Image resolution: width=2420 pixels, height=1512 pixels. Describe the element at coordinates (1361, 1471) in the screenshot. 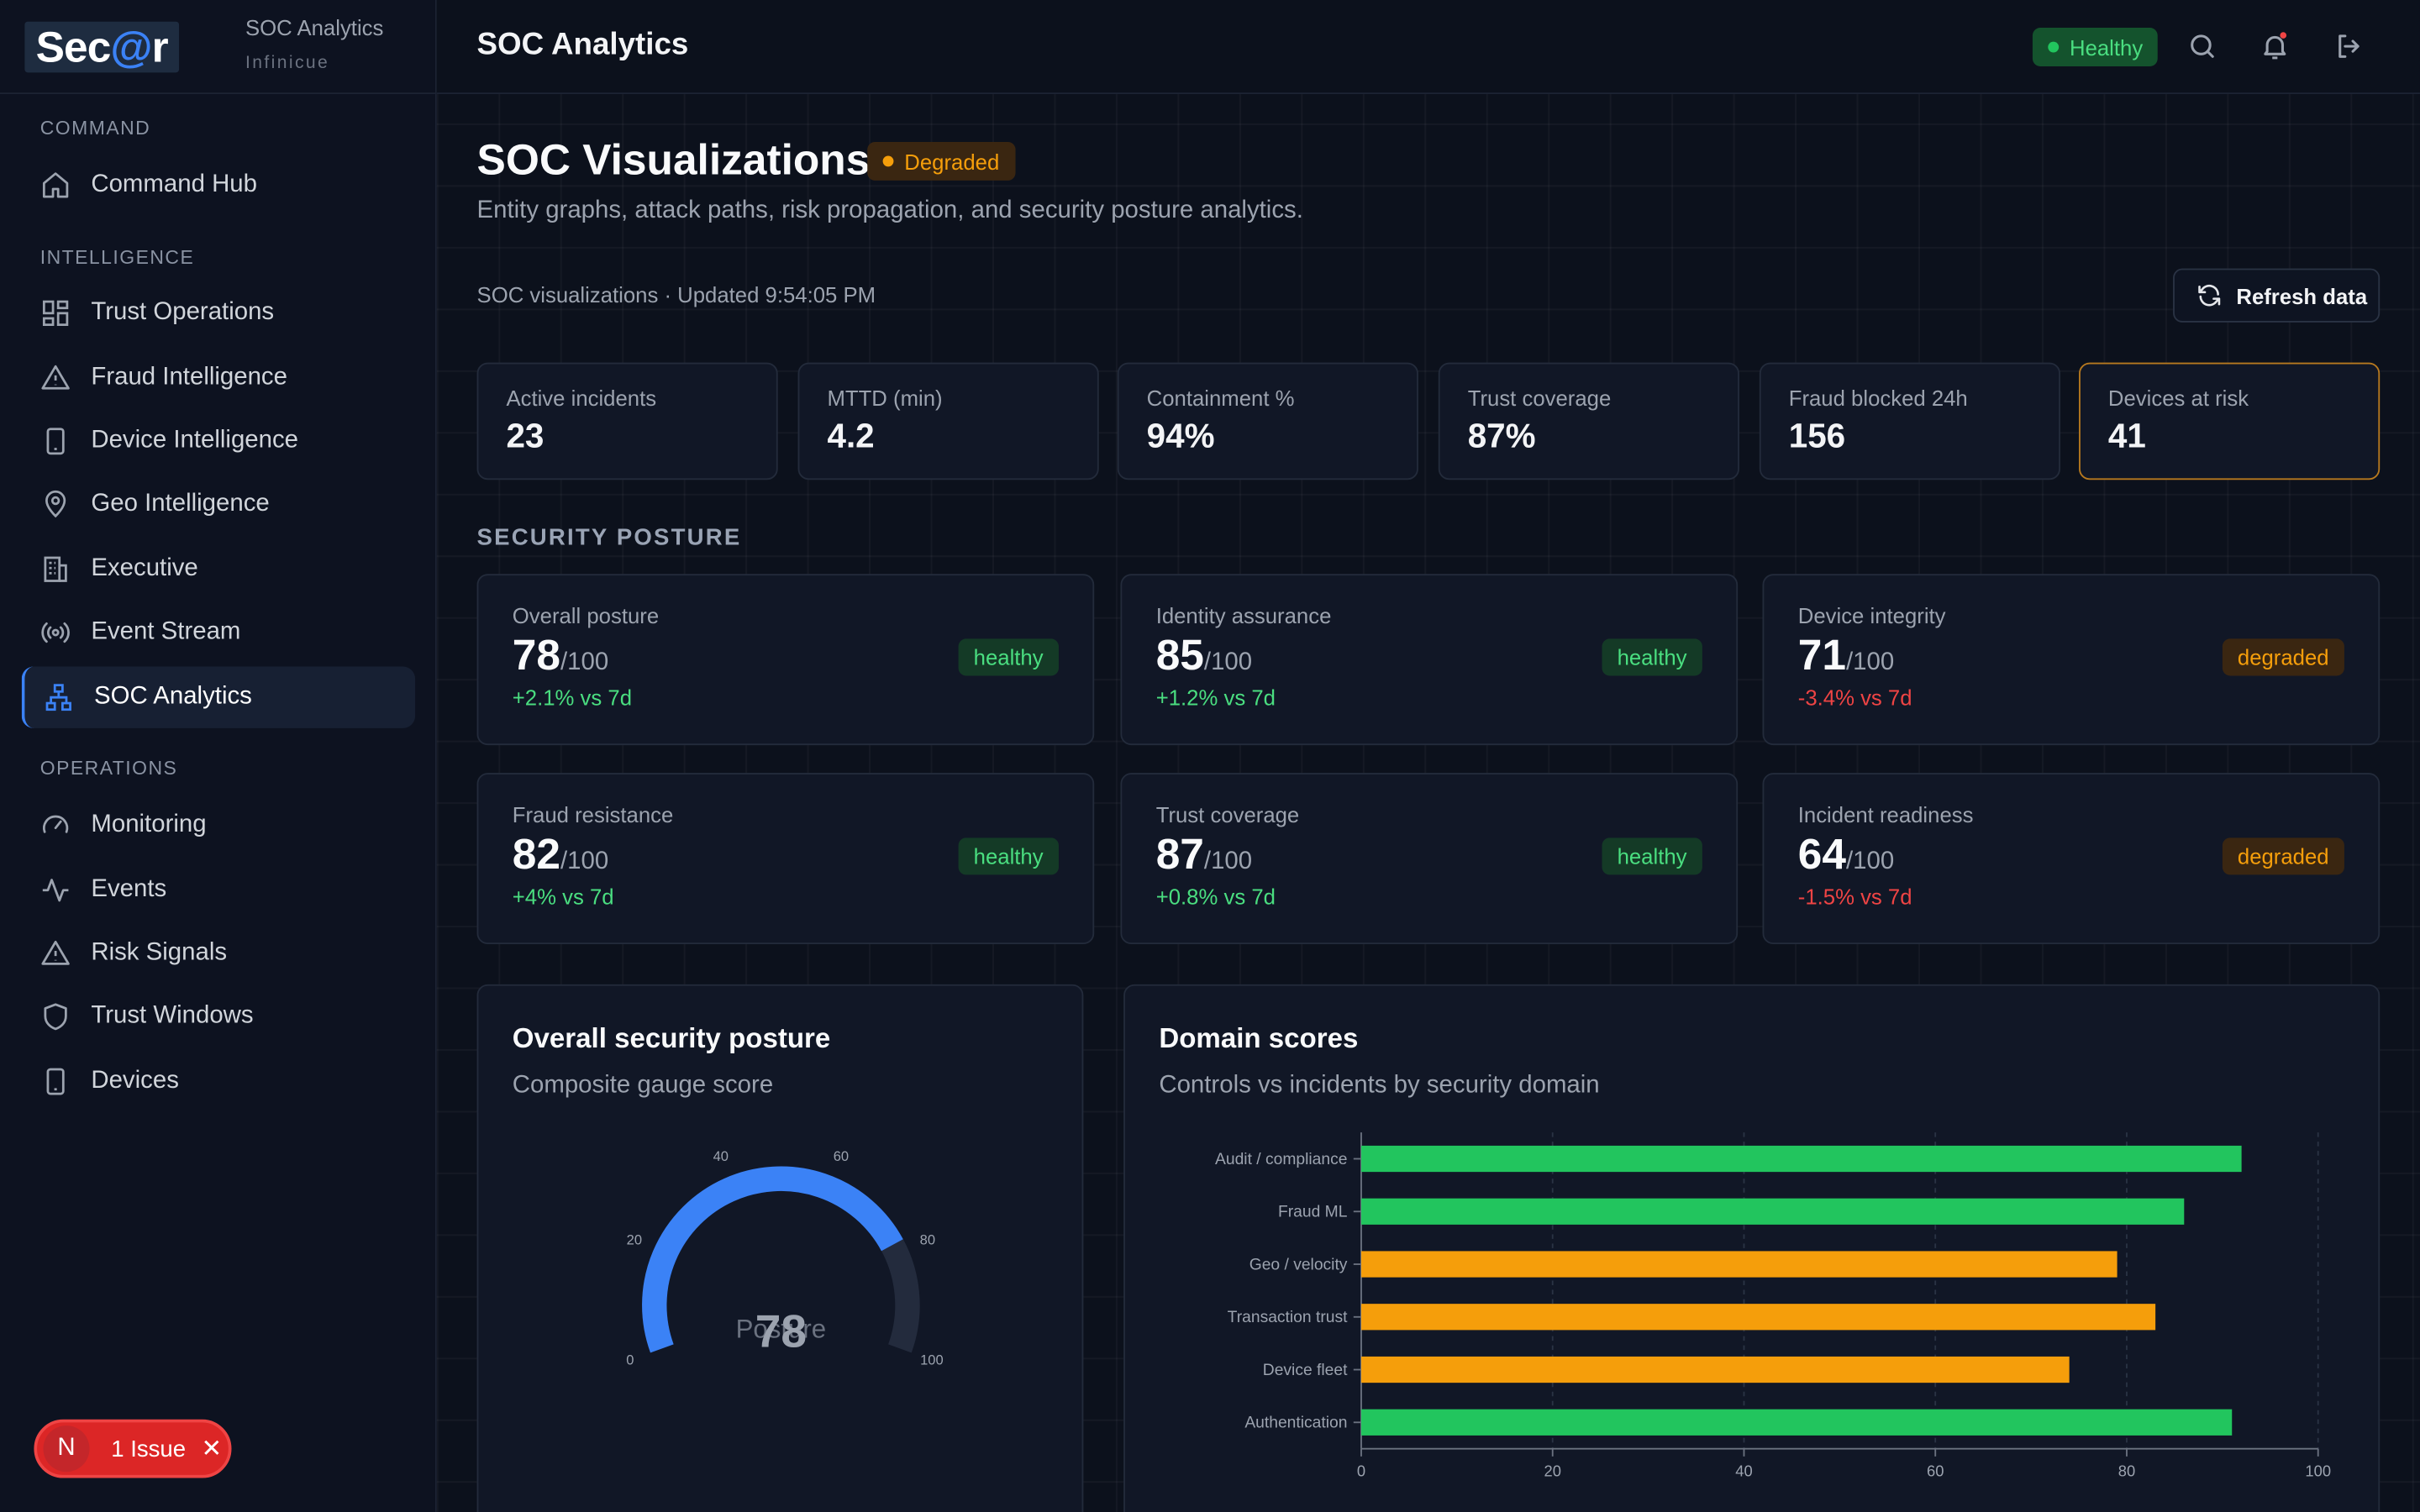

I see `x-tick-label: 0` at that location.